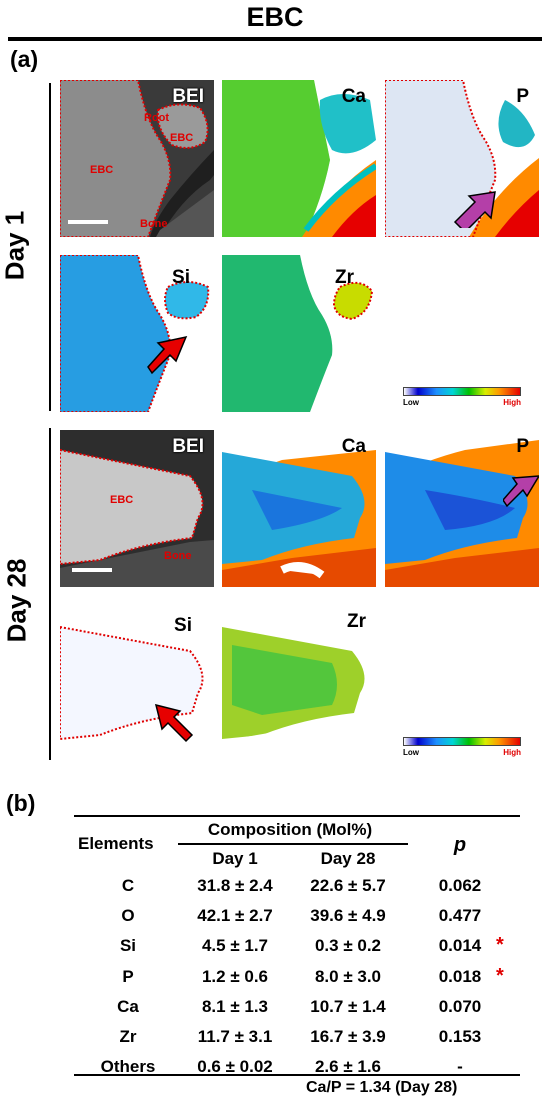  Describe the element at coordinates (348, 916) in the screenshot. I see `cell-day28: 39.6 ± 4.9` at that location.